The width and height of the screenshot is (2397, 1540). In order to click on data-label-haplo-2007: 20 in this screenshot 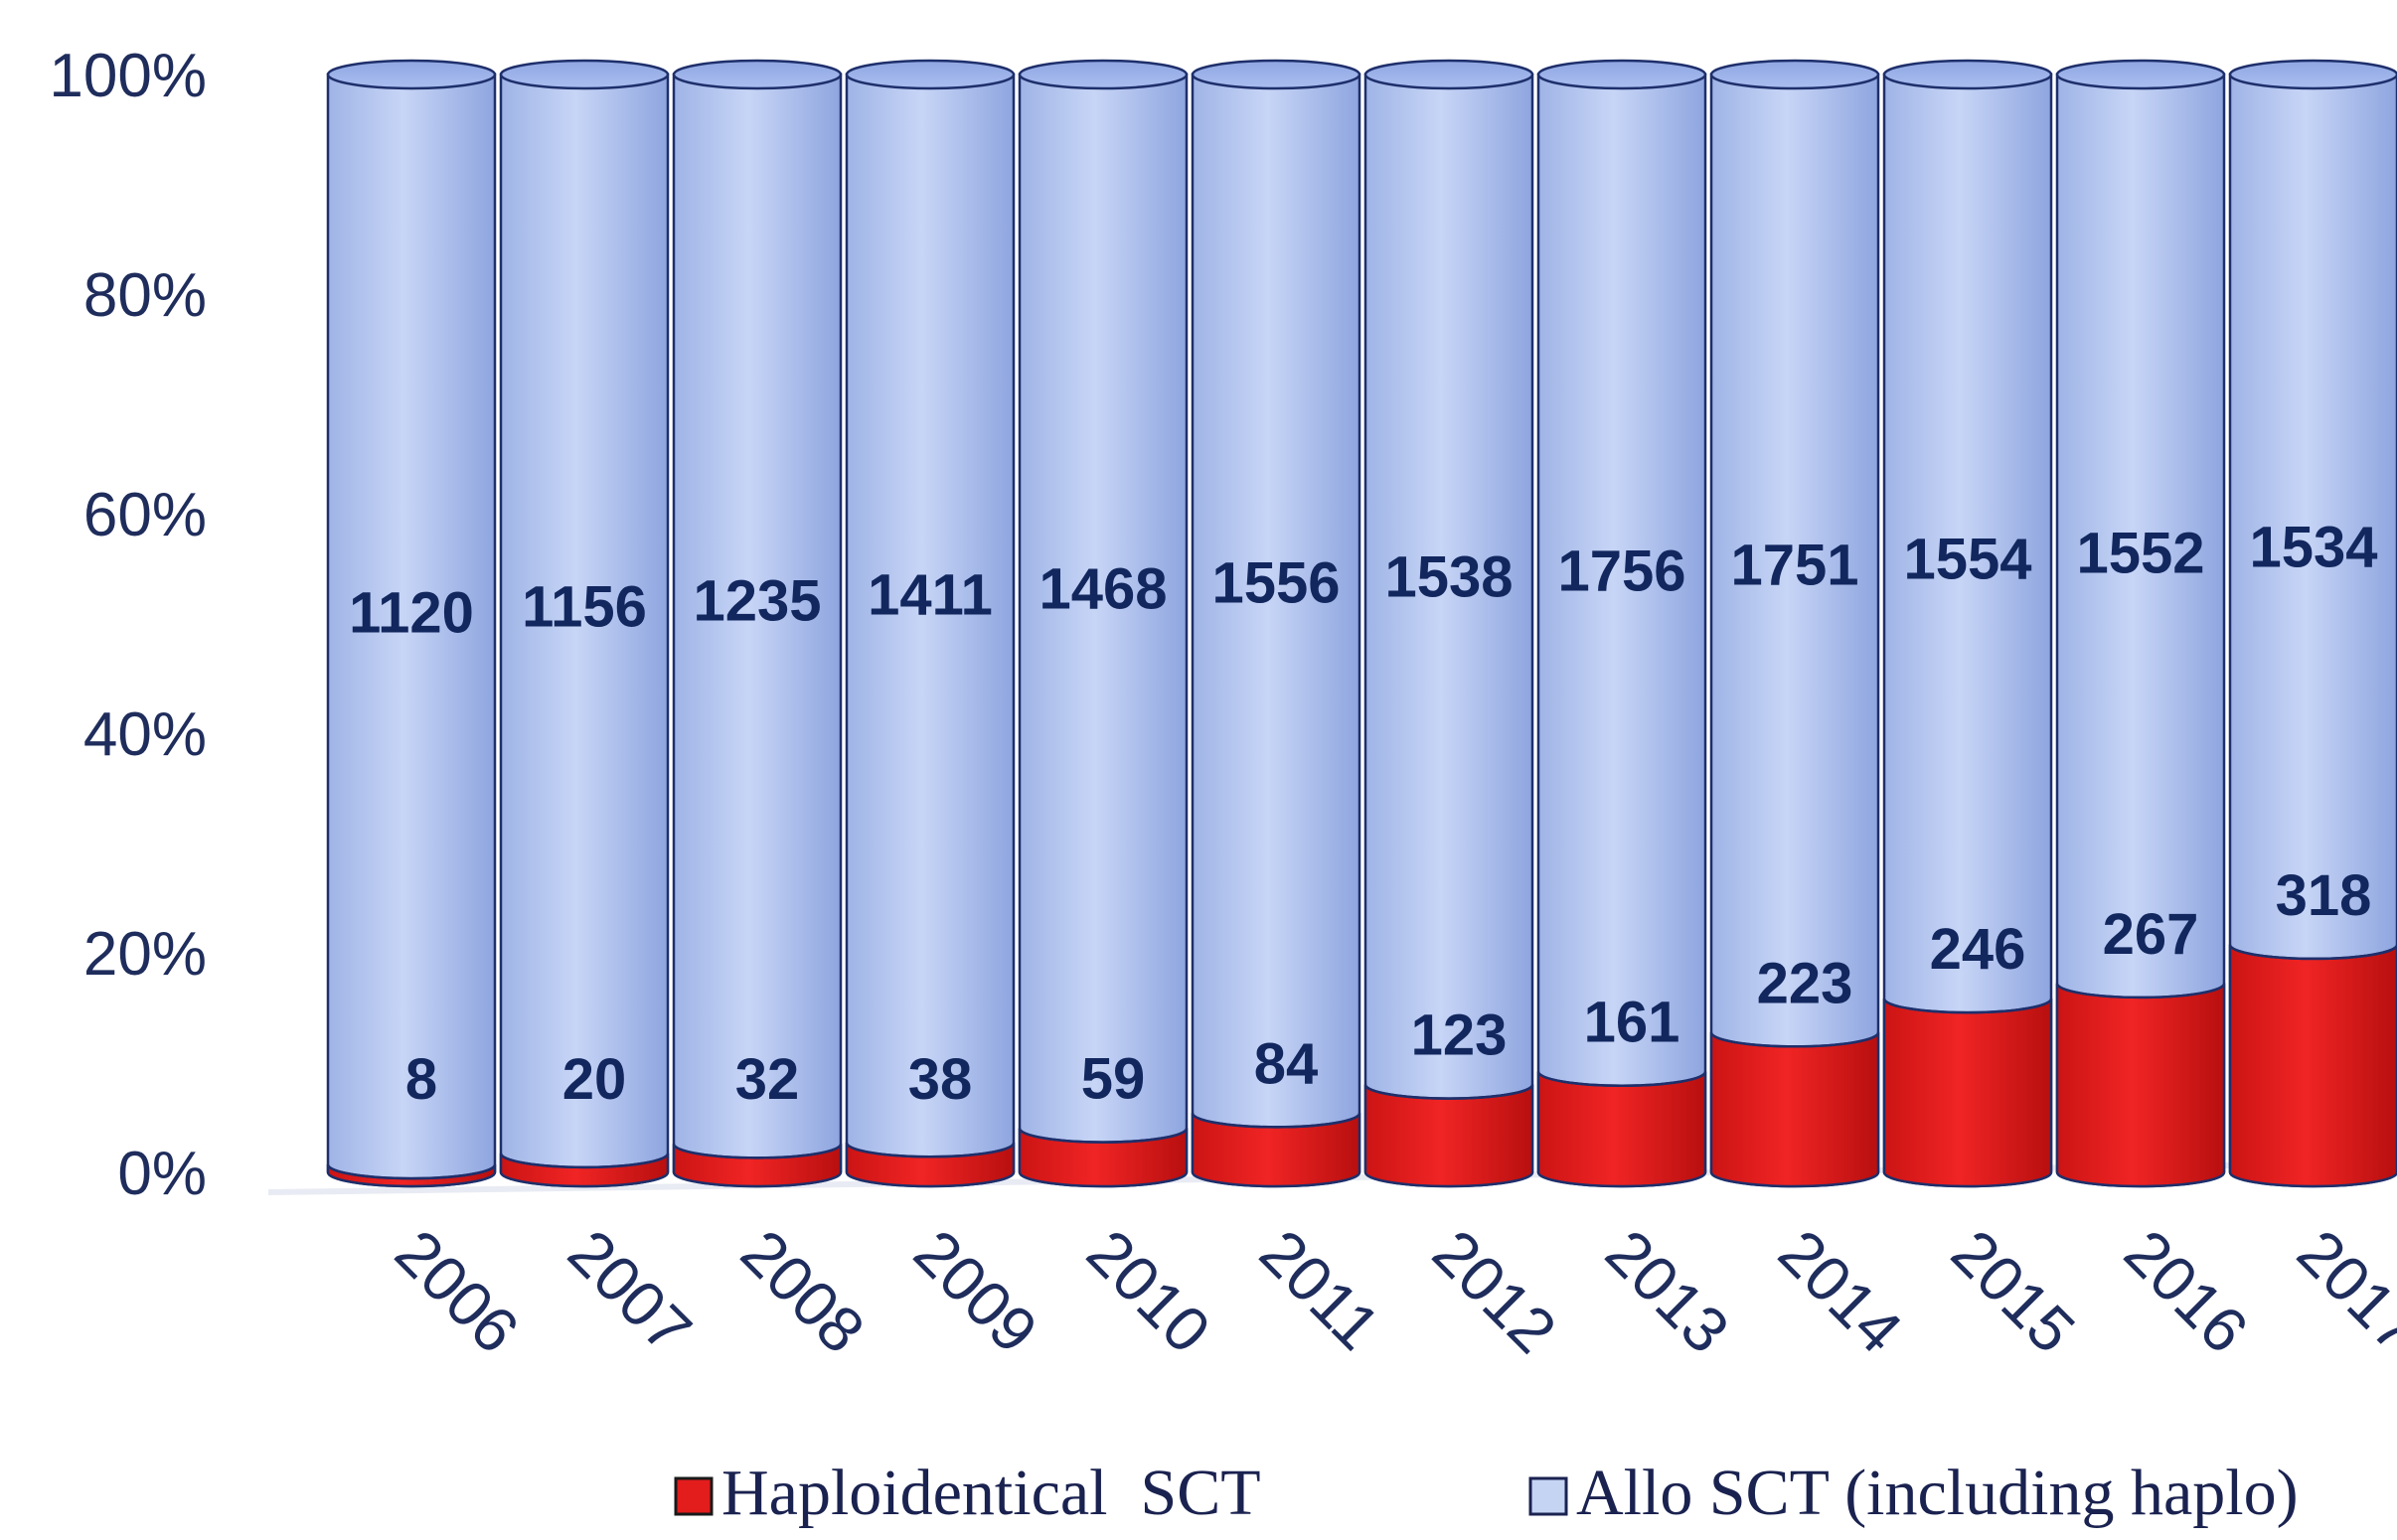, I will do `click(594, 1079)`.